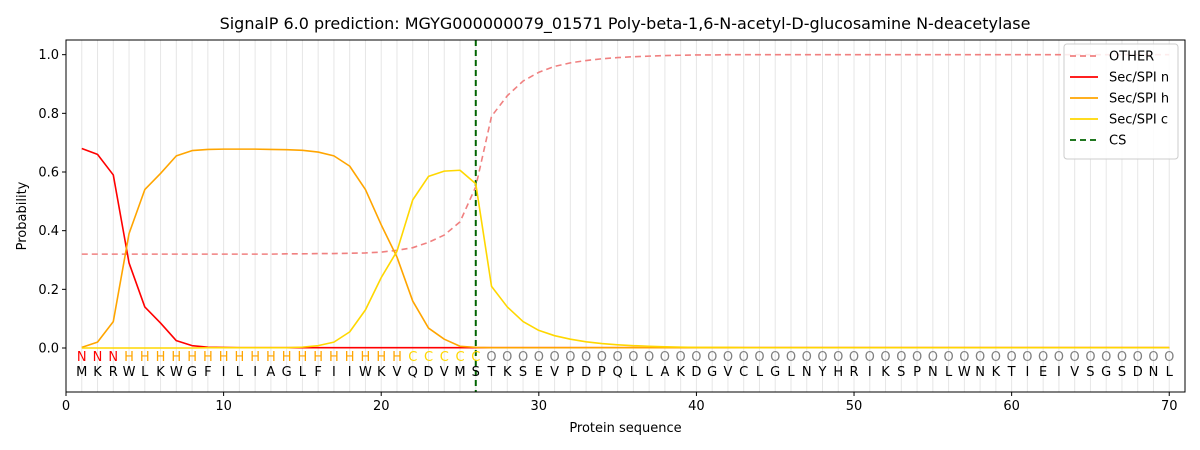 The width and height of the screenshot is (1200, 450). What do you see at coordinates (696, 406) in the screenshot?
I see `x-tick-label: 40` at bounding box center [696, 406].